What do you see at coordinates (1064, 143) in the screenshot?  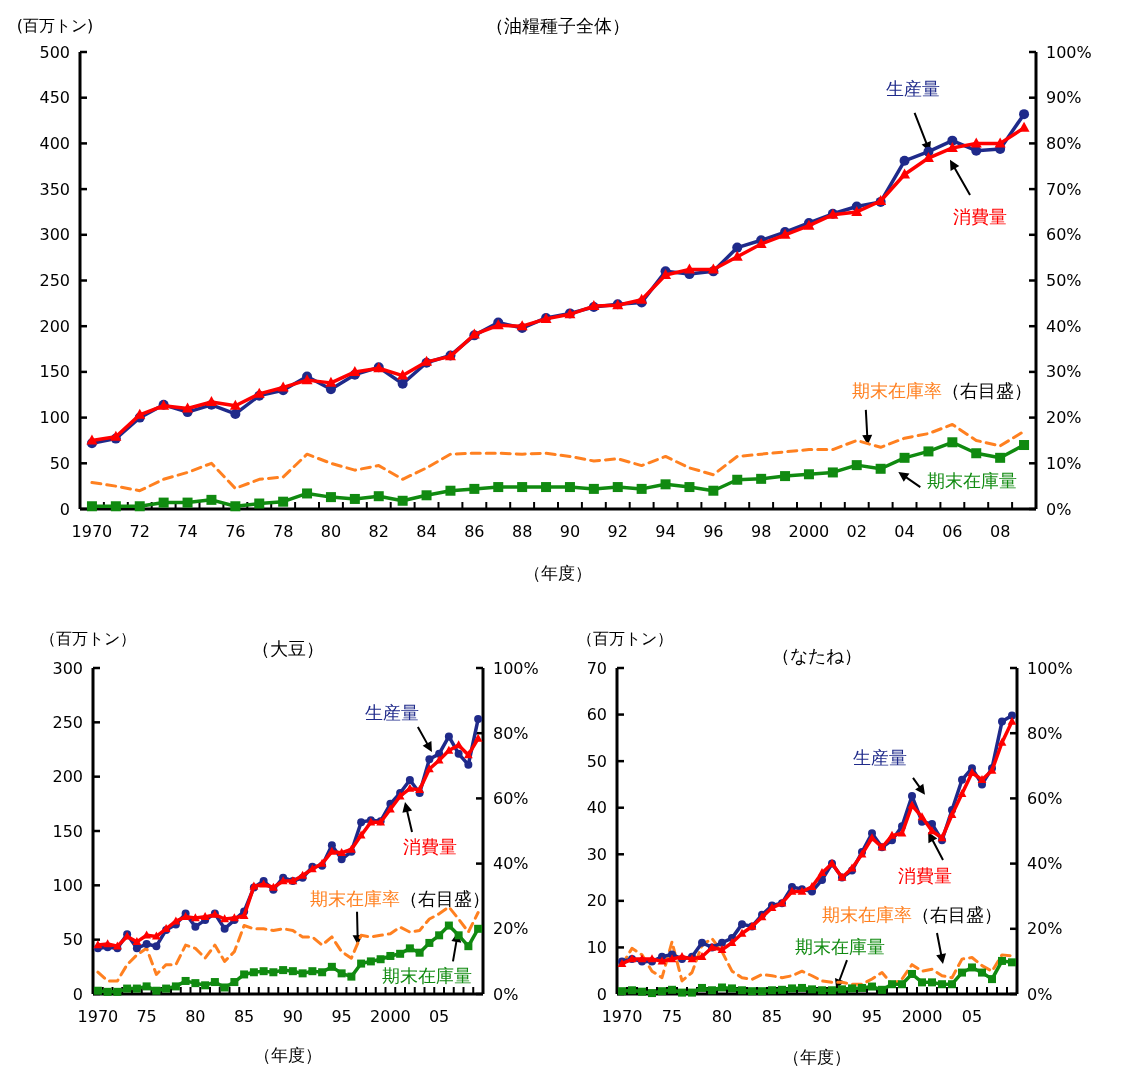 I see `y2-tick-label: 80%` at bounding box center [1064, 143].